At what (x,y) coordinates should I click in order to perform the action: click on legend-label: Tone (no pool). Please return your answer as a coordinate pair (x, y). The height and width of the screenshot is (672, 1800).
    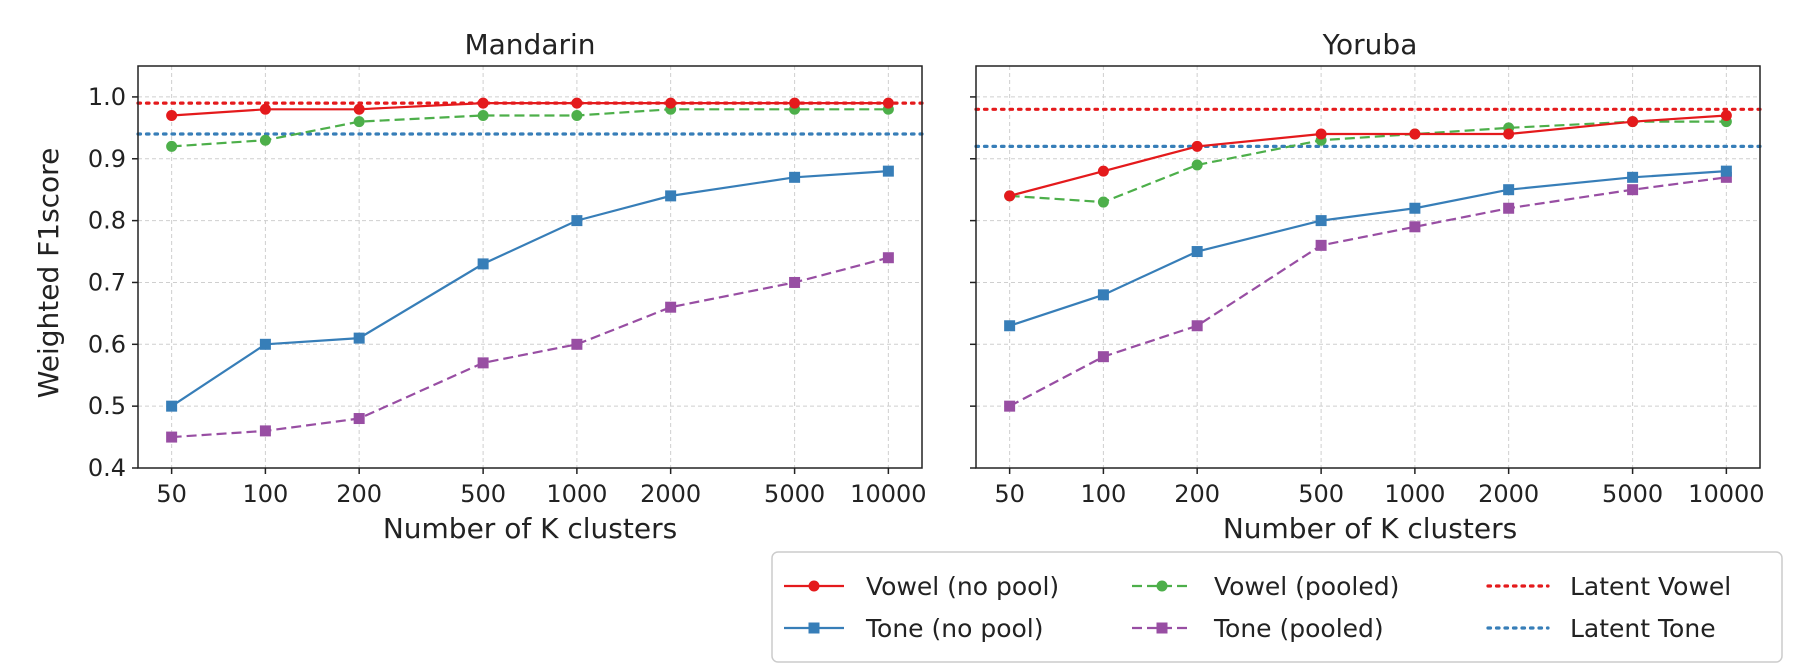
    Looking at the image, I should click on (954, 628).